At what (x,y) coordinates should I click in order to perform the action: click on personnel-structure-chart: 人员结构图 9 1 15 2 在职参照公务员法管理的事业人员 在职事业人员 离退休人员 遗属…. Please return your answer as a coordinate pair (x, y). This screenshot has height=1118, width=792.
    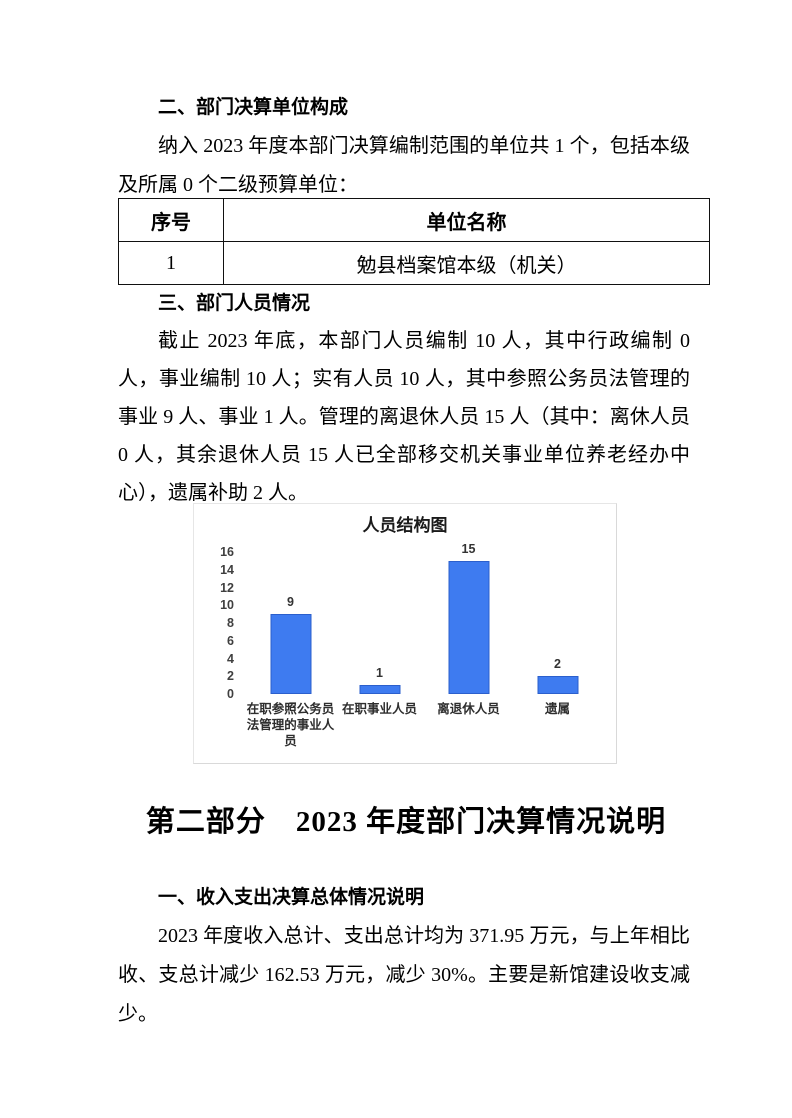
    Looking at the image, I should click on (405, 633).